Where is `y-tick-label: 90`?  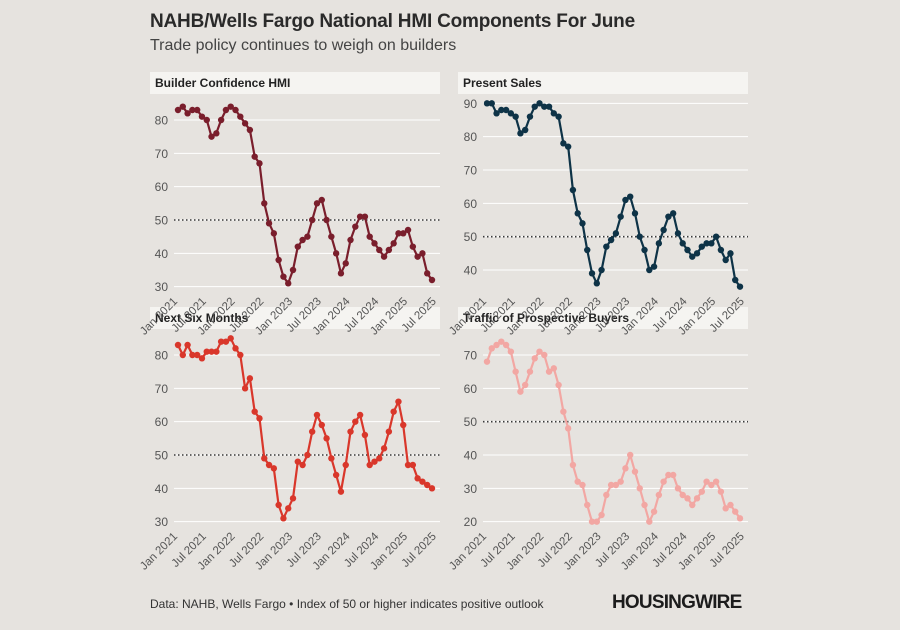 y-tick-label: 90 is located at coordinates (471, 104).